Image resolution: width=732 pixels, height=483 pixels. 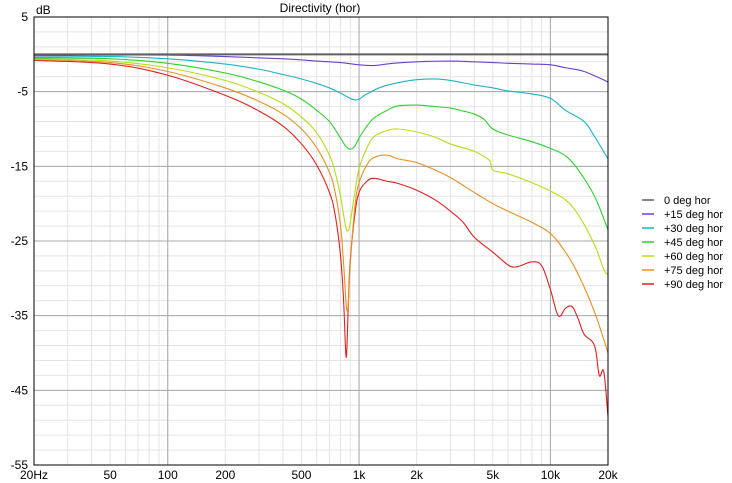 What do you see at coordinates (360, 475) in the screenshot?
I see `x-tick-label: 1k` at bounding box center [360, 475].